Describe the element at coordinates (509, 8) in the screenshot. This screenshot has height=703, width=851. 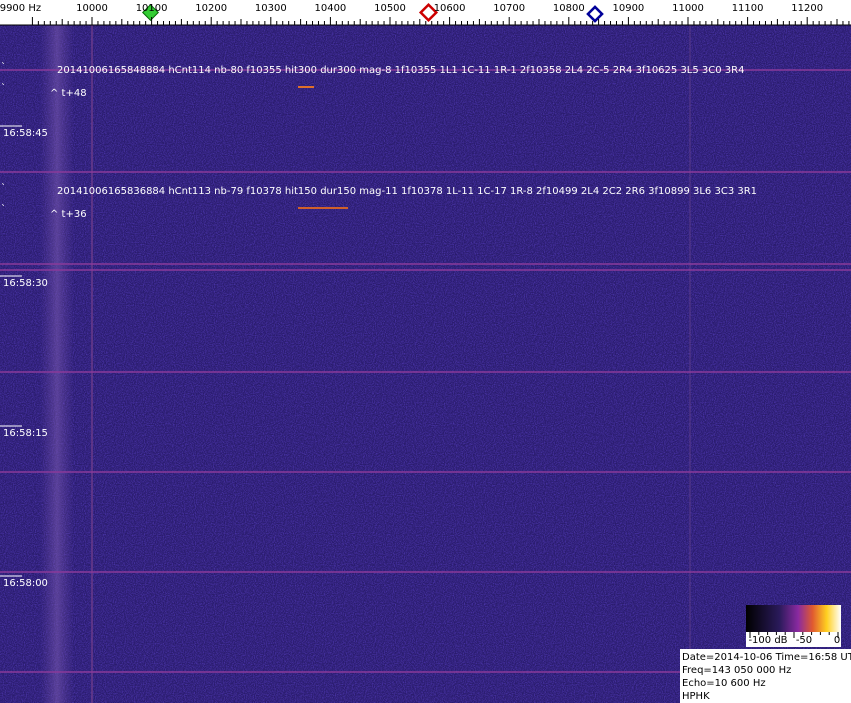
I see `frequency-label: 10700` at that location.